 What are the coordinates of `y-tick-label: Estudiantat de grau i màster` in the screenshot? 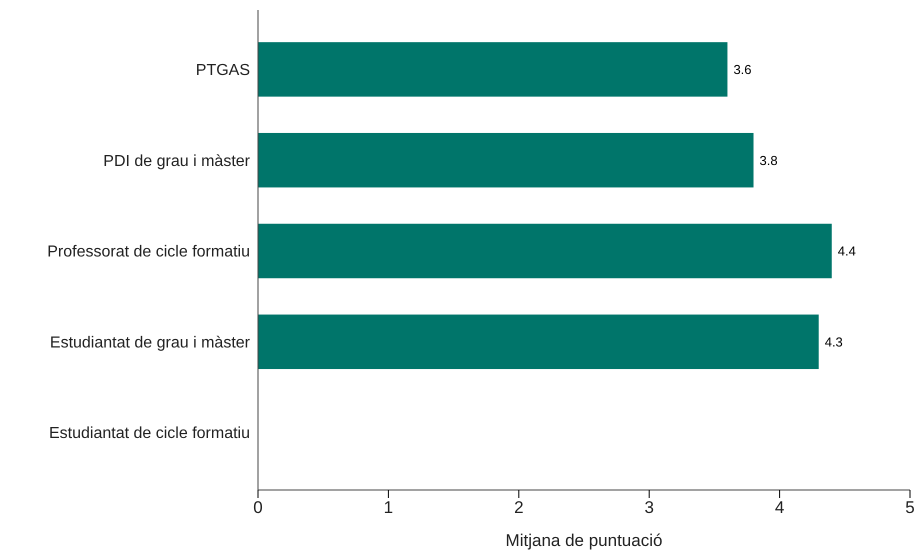 It's located at (150, 343).